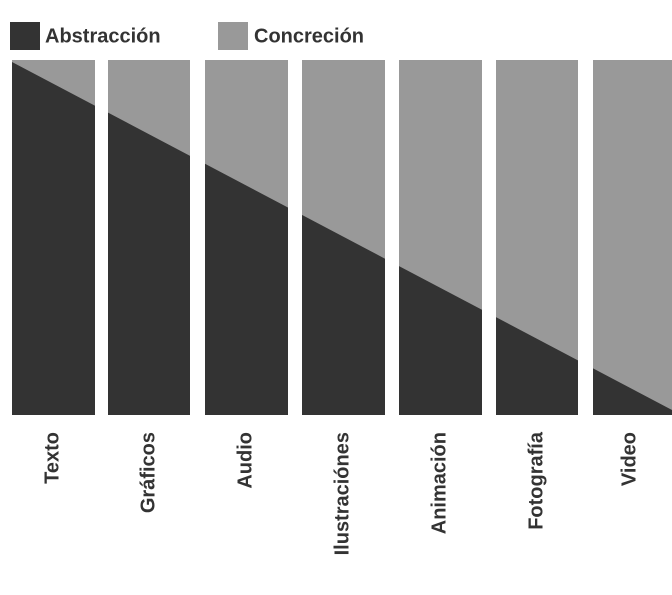  I want to click on column-label: Ilustraciónes, so click(342, 493).